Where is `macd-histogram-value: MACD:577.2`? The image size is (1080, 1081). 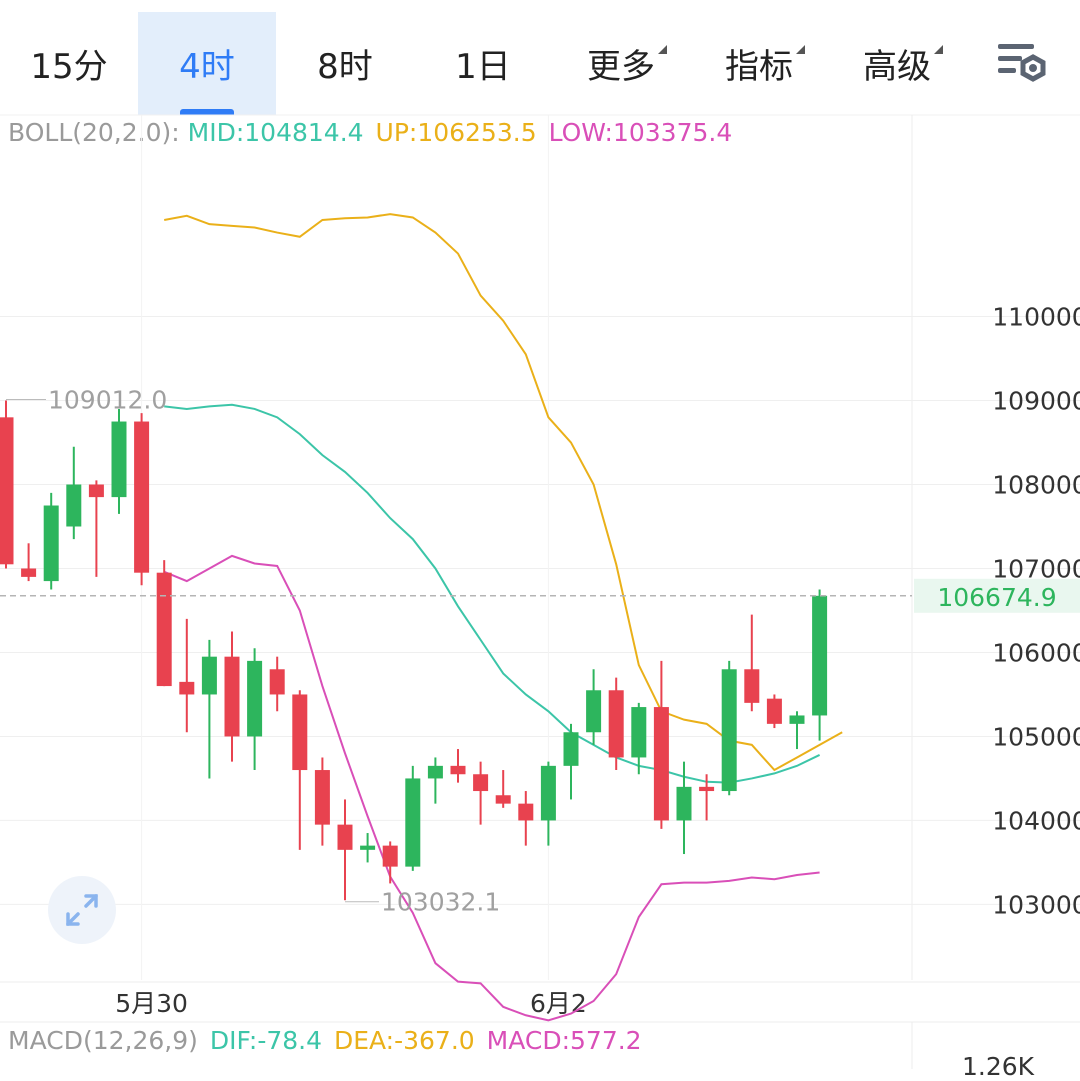 macd-histogram-value: MACD:577.2 is located at coordinates (564, 1040).